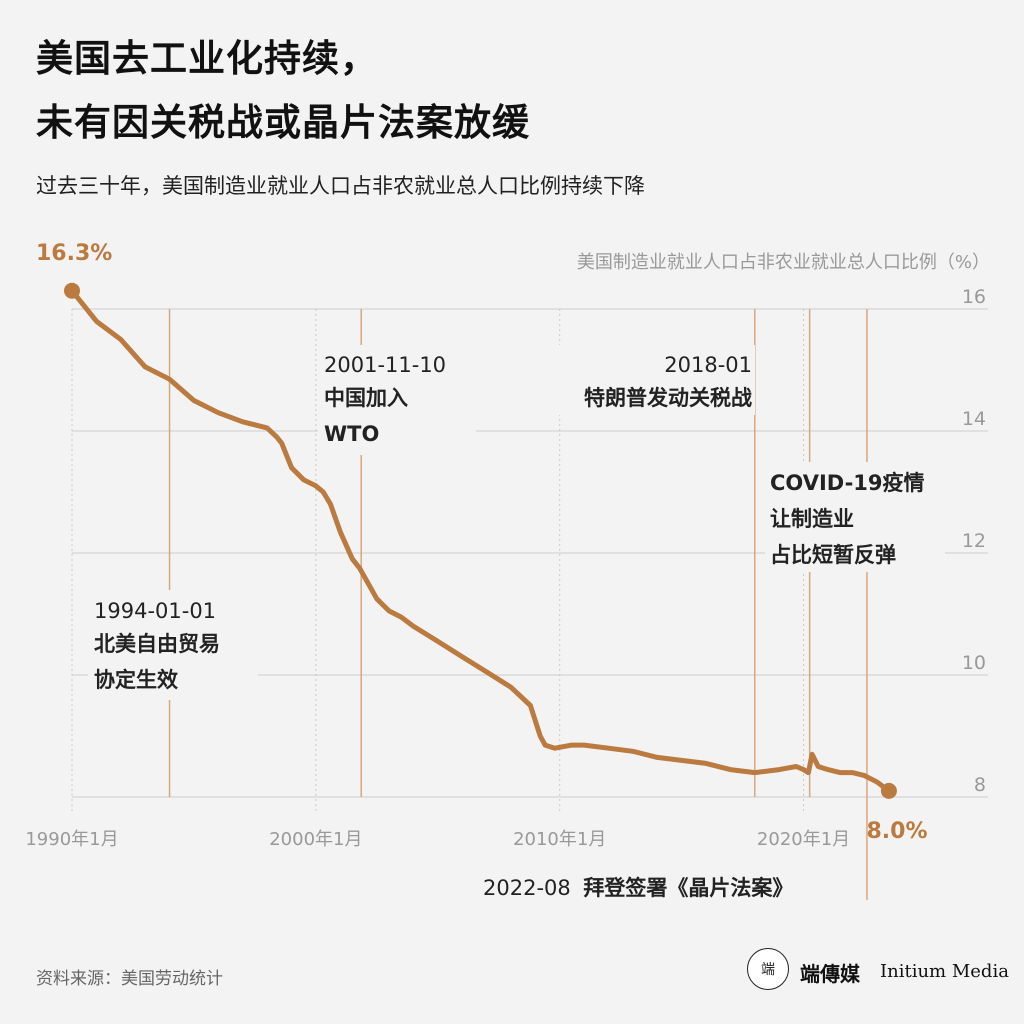 This screenshot has width=1024, height=1024. Describe the element at coordinates (283, 122) in the screenshot. I see `chart-title-line2: 未有因关税战或晶片法案放缓` at that location.